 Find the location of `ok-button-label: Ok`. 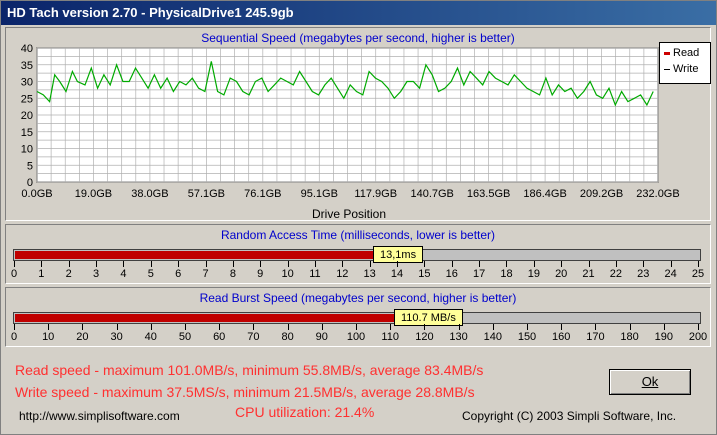

ok-button-label: Ok is located at coordinates (650, 381).